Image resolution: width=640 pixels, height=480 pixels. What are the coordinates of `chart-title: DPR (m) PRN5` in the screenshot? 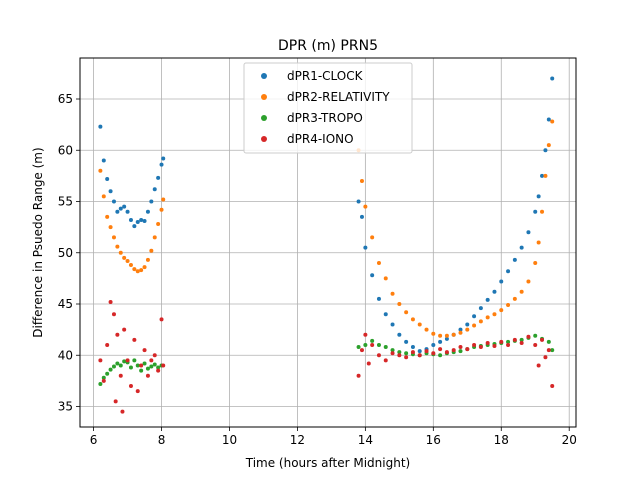 It's located at (328, 46).